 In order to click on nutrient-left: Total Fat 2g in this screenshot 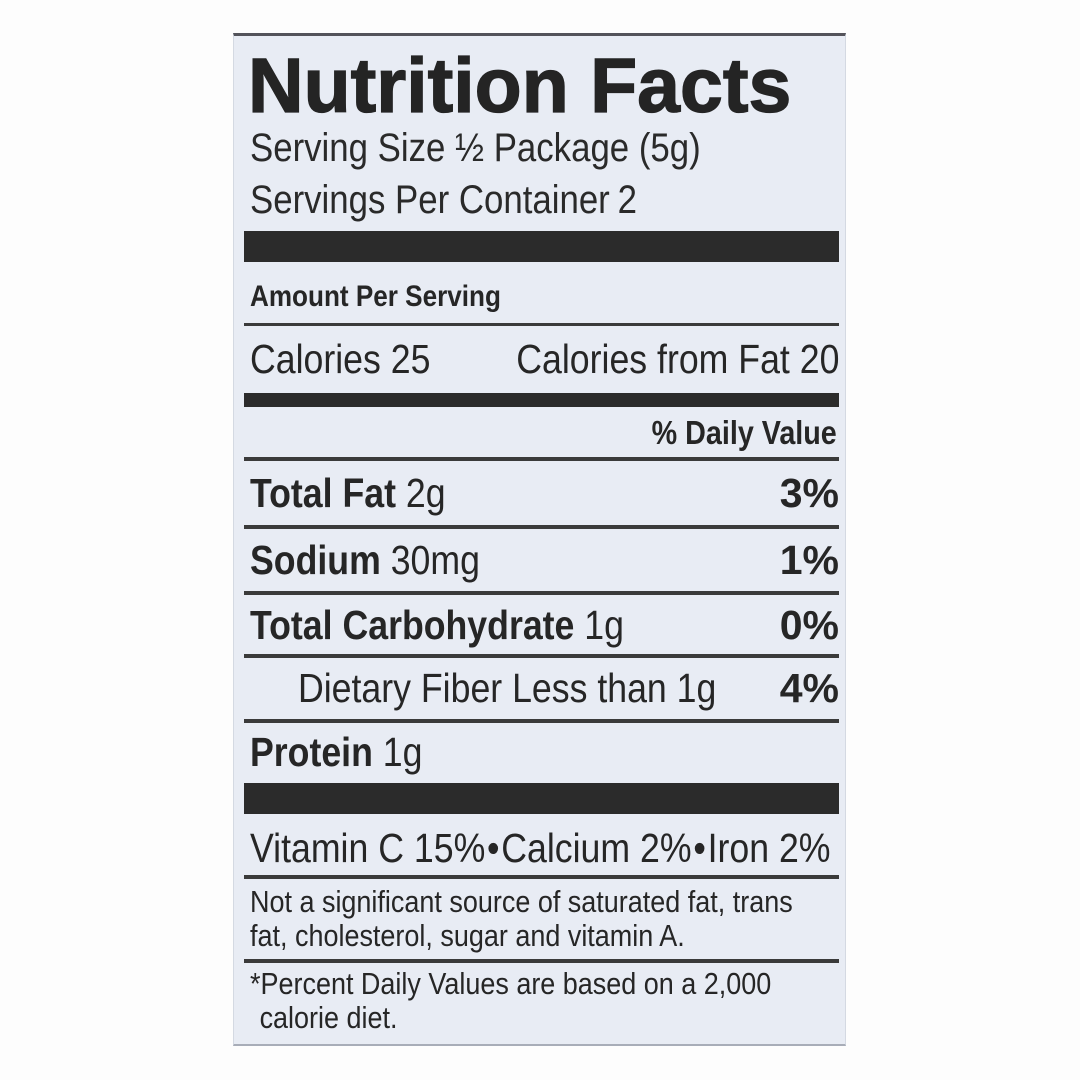, I will do `click(348, 493)`.